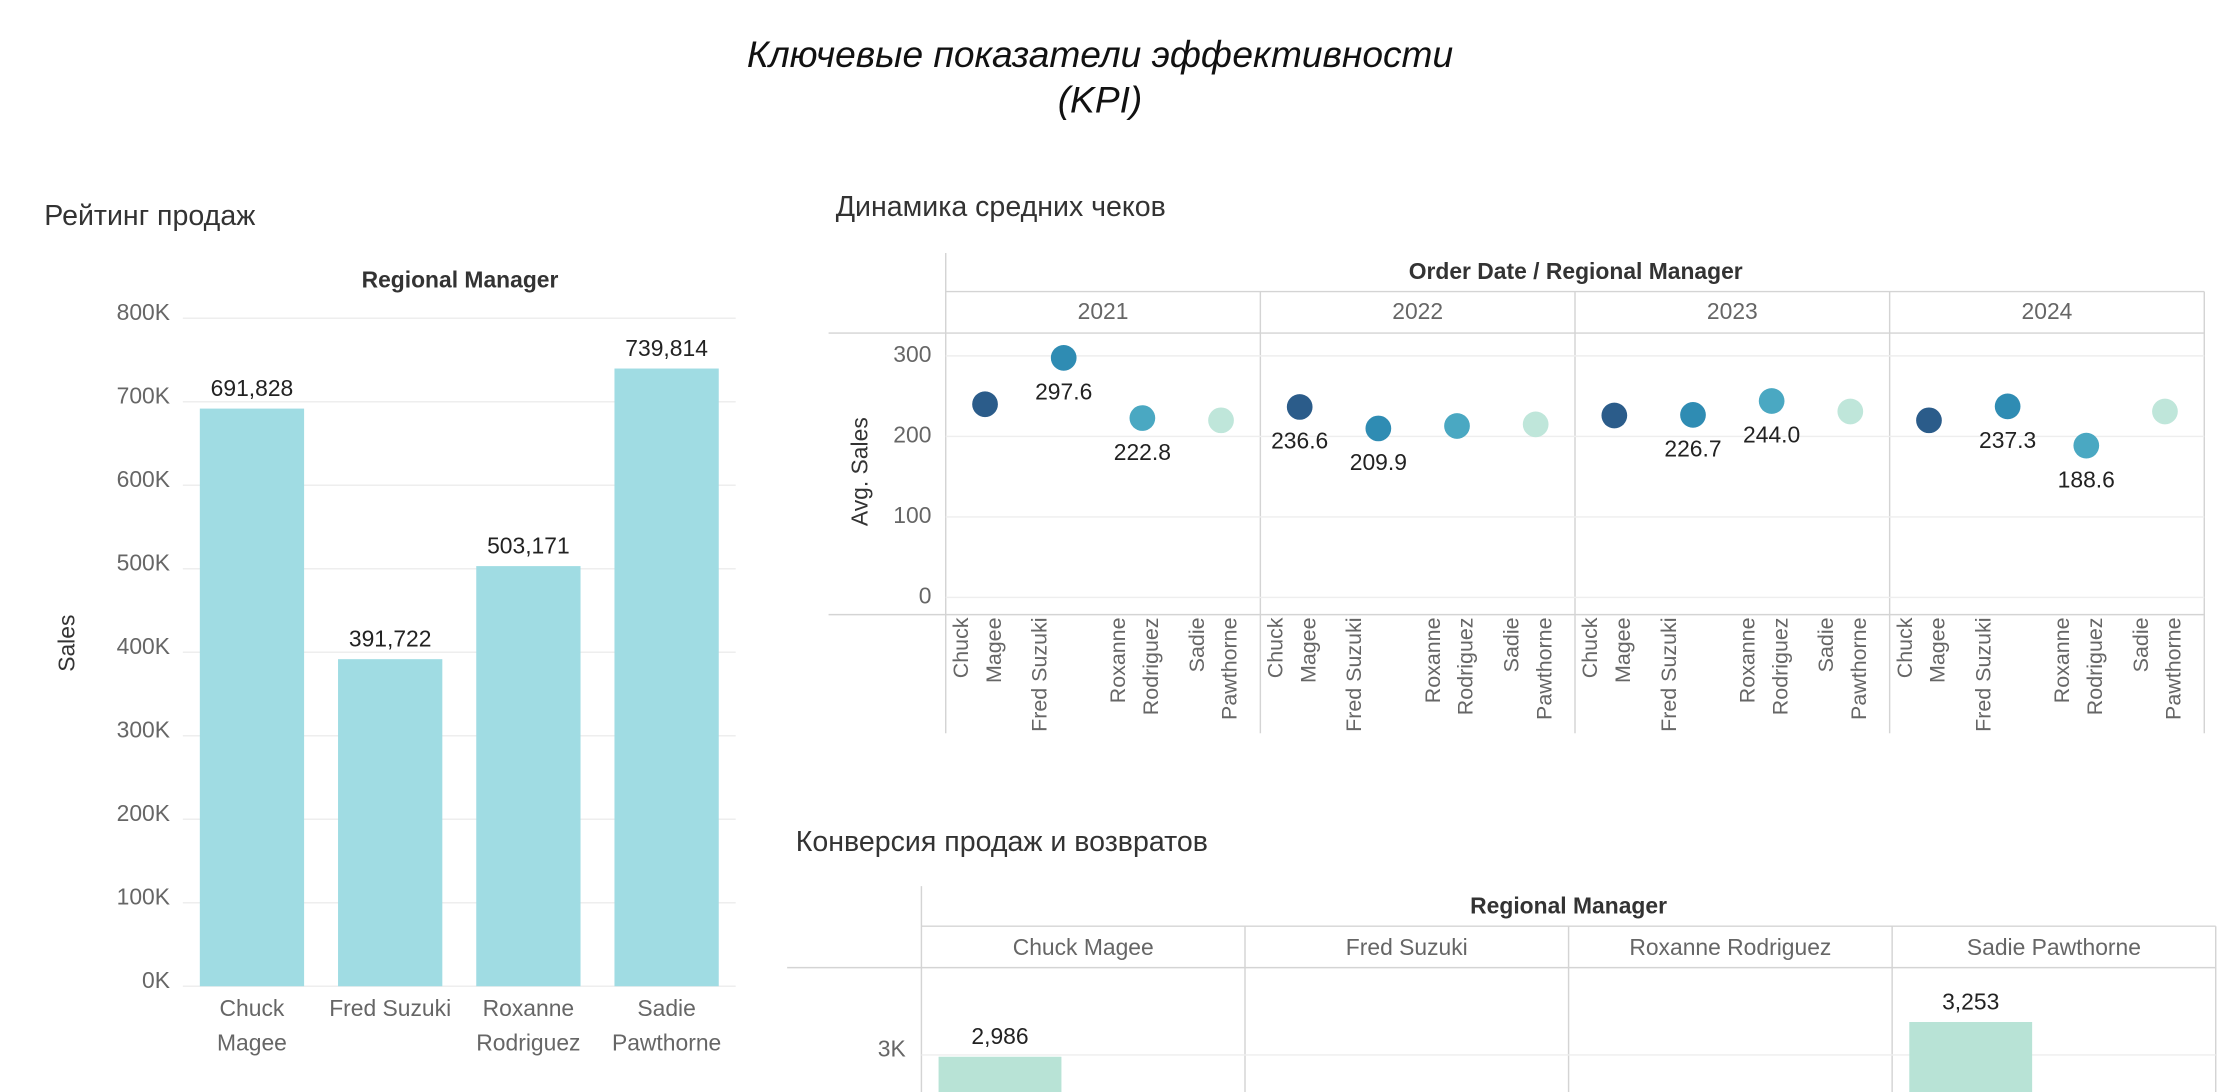  What do you see at coordinates (1568, 906) in the screenshot?
I see `column-header: Regional Manager` at bounding box center [1568, 906].